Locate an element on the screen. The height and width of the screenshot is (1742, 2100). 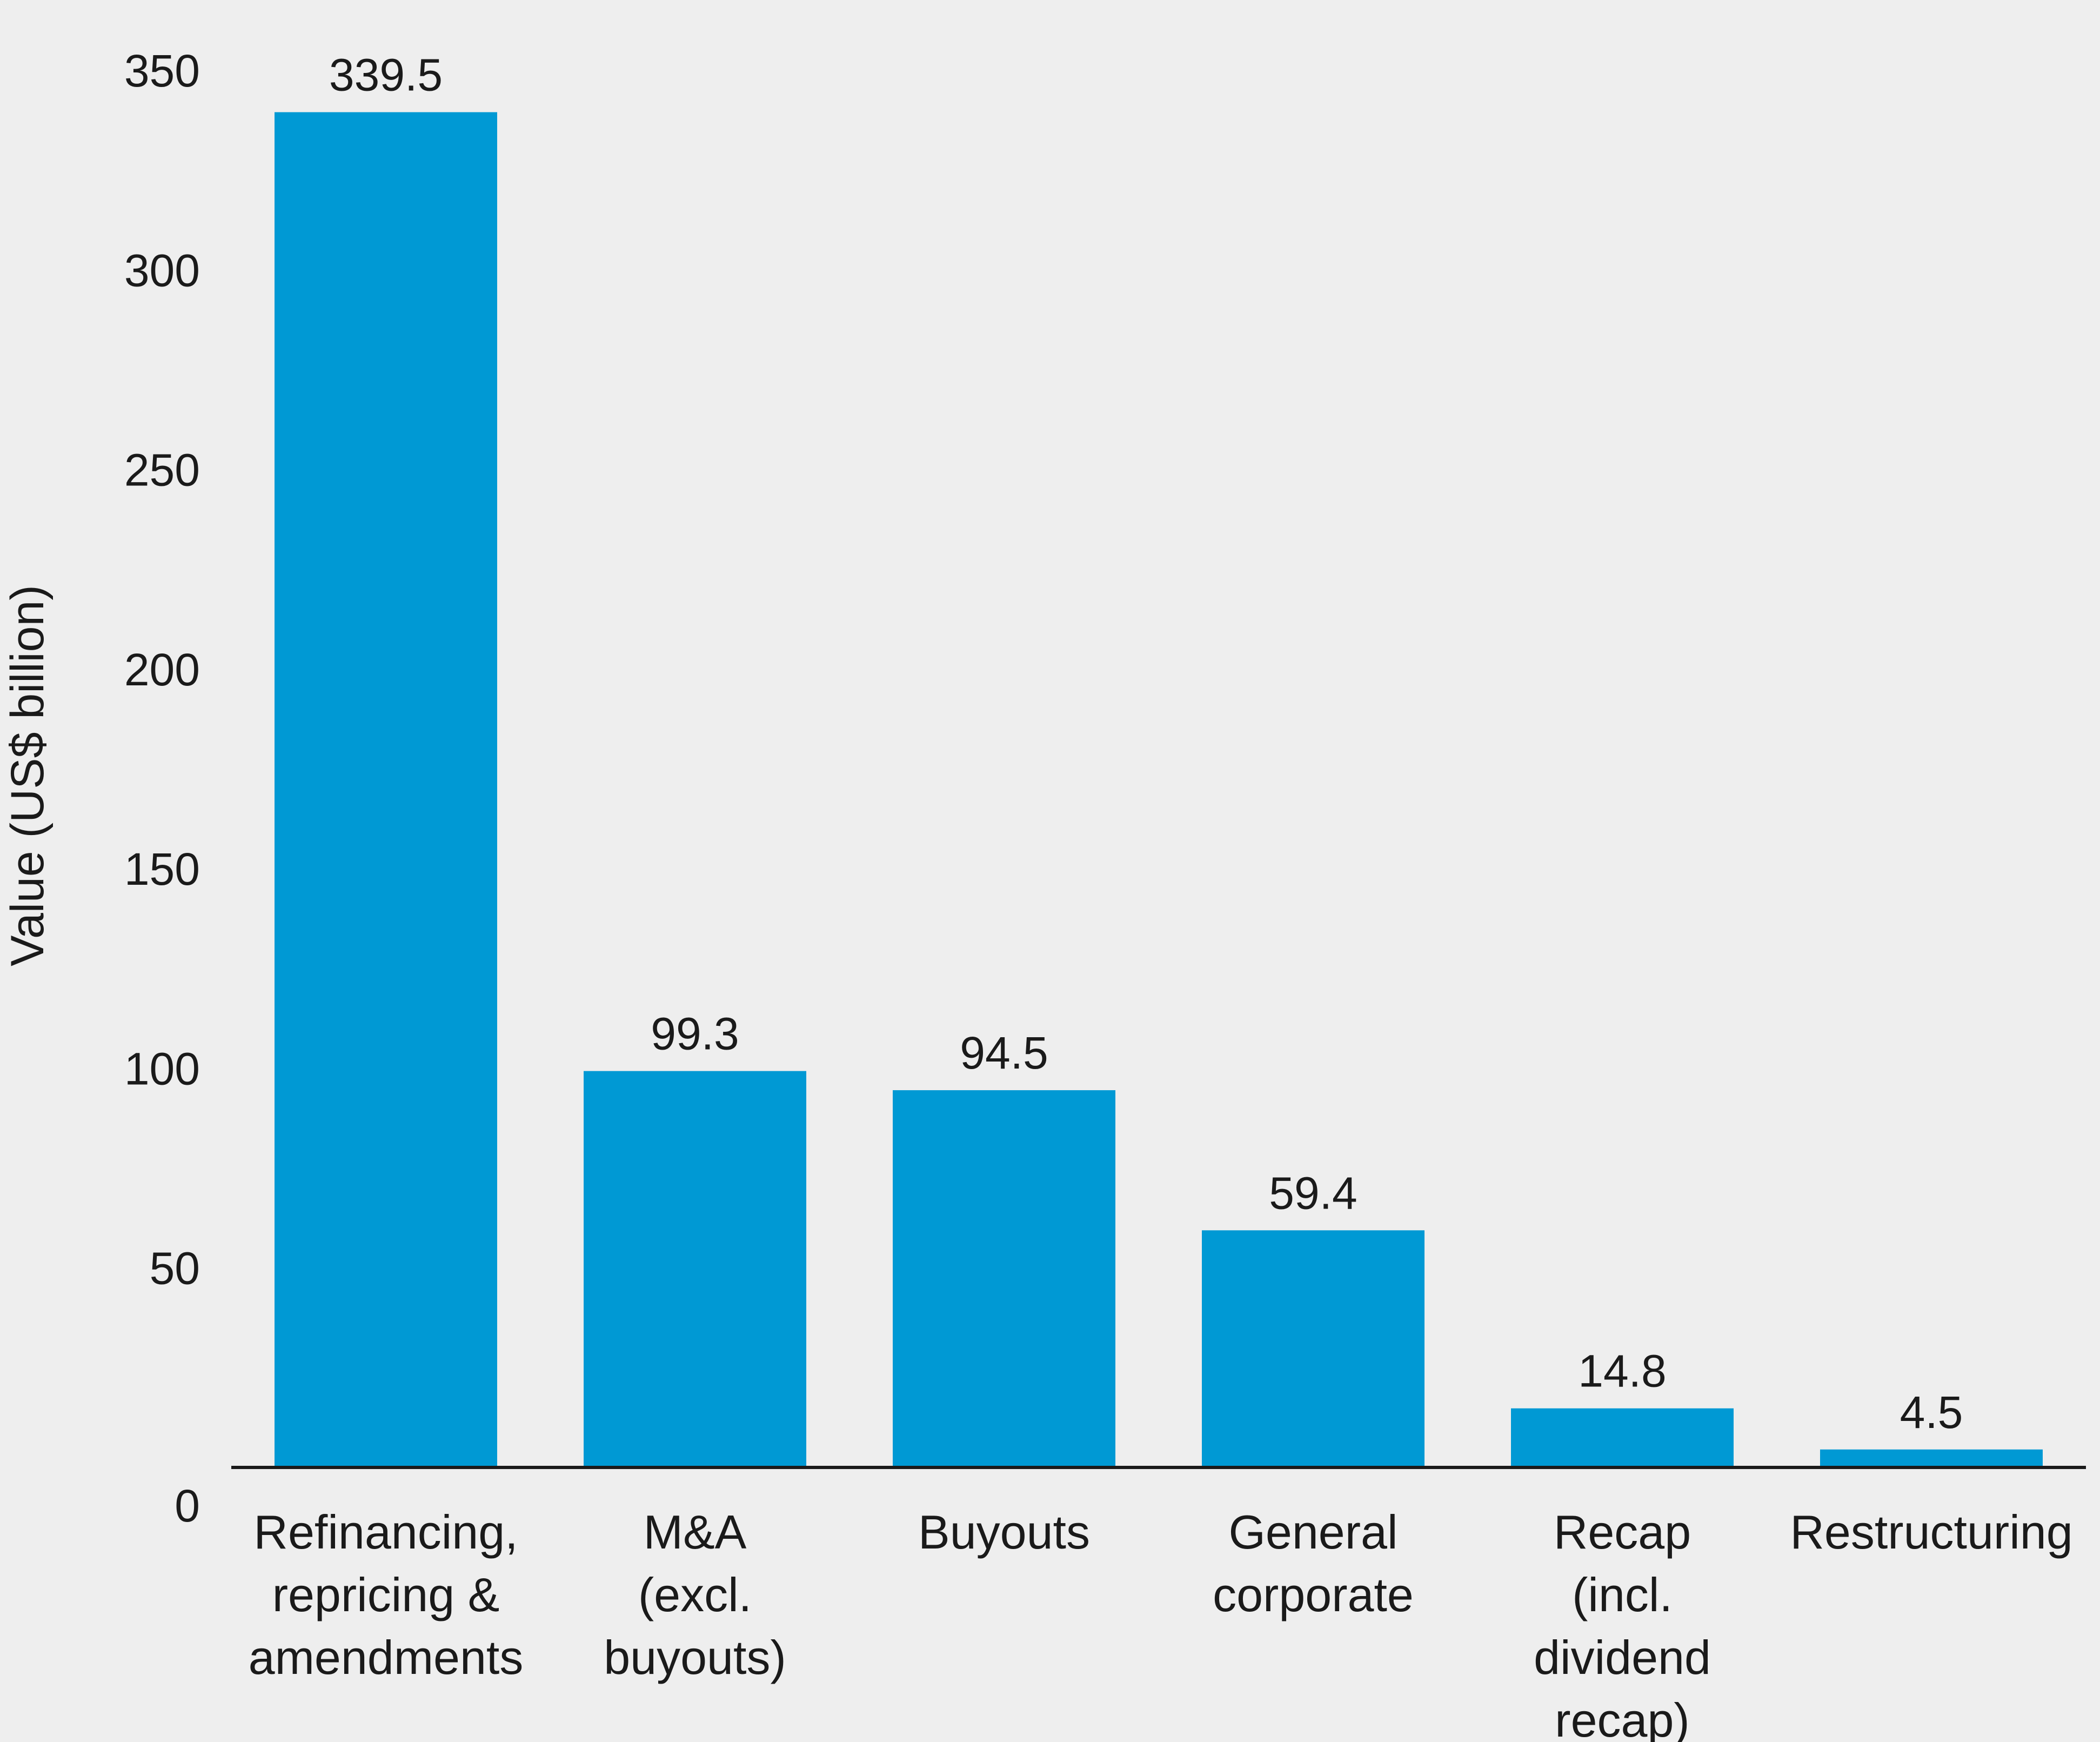
category-label-line: Restructuring is located at coordinates (1931, 1532).